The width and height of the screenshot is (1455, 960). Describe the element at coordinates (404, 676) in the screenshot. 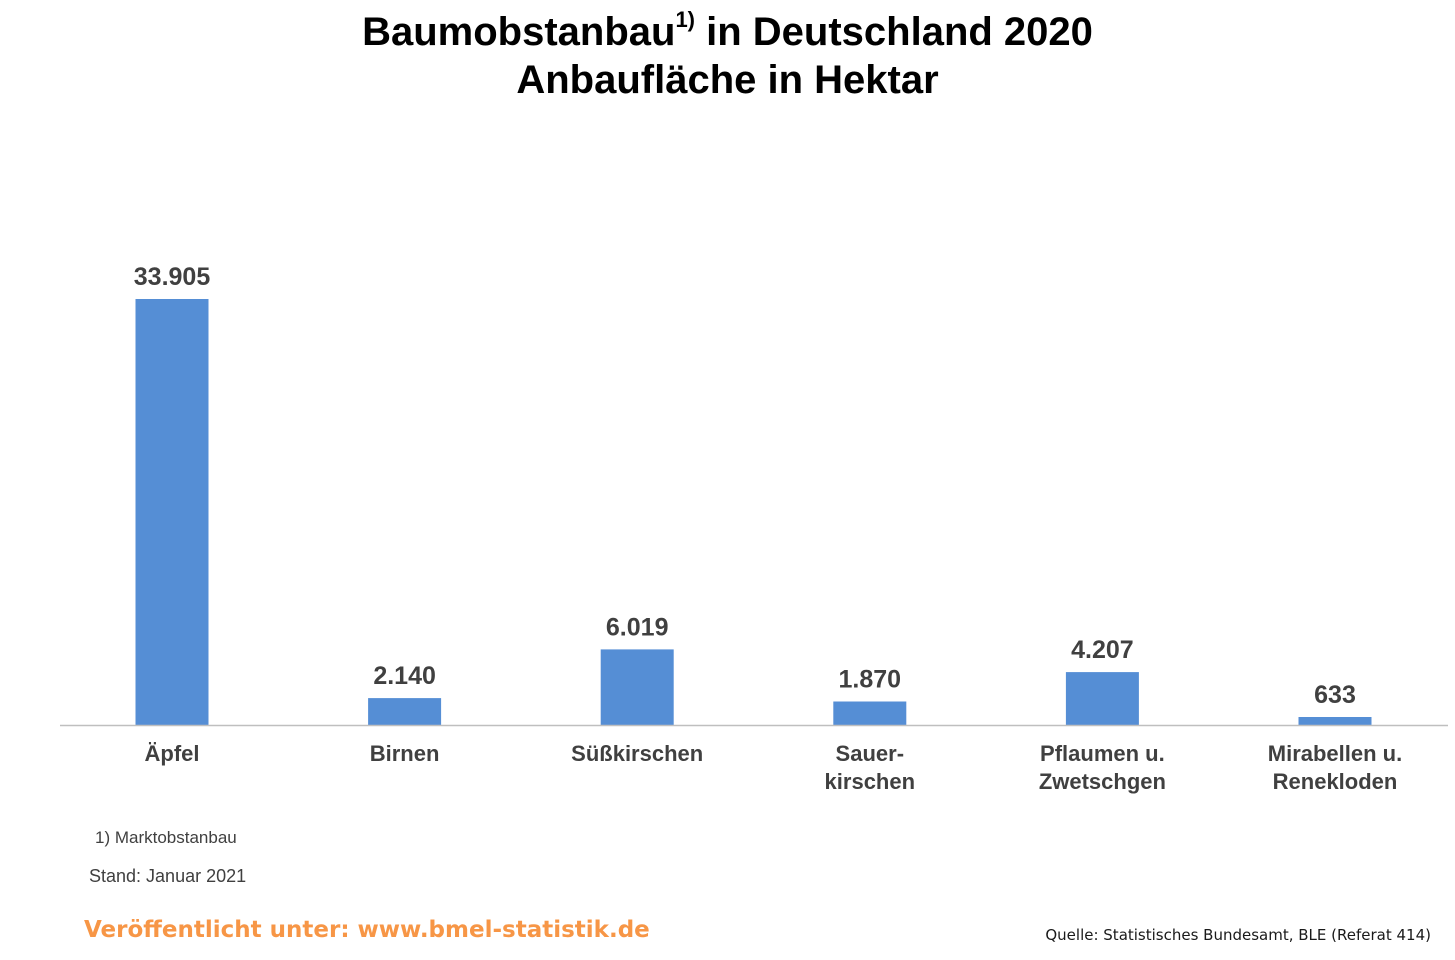

I see `data-label-1: 2.140` at that location.